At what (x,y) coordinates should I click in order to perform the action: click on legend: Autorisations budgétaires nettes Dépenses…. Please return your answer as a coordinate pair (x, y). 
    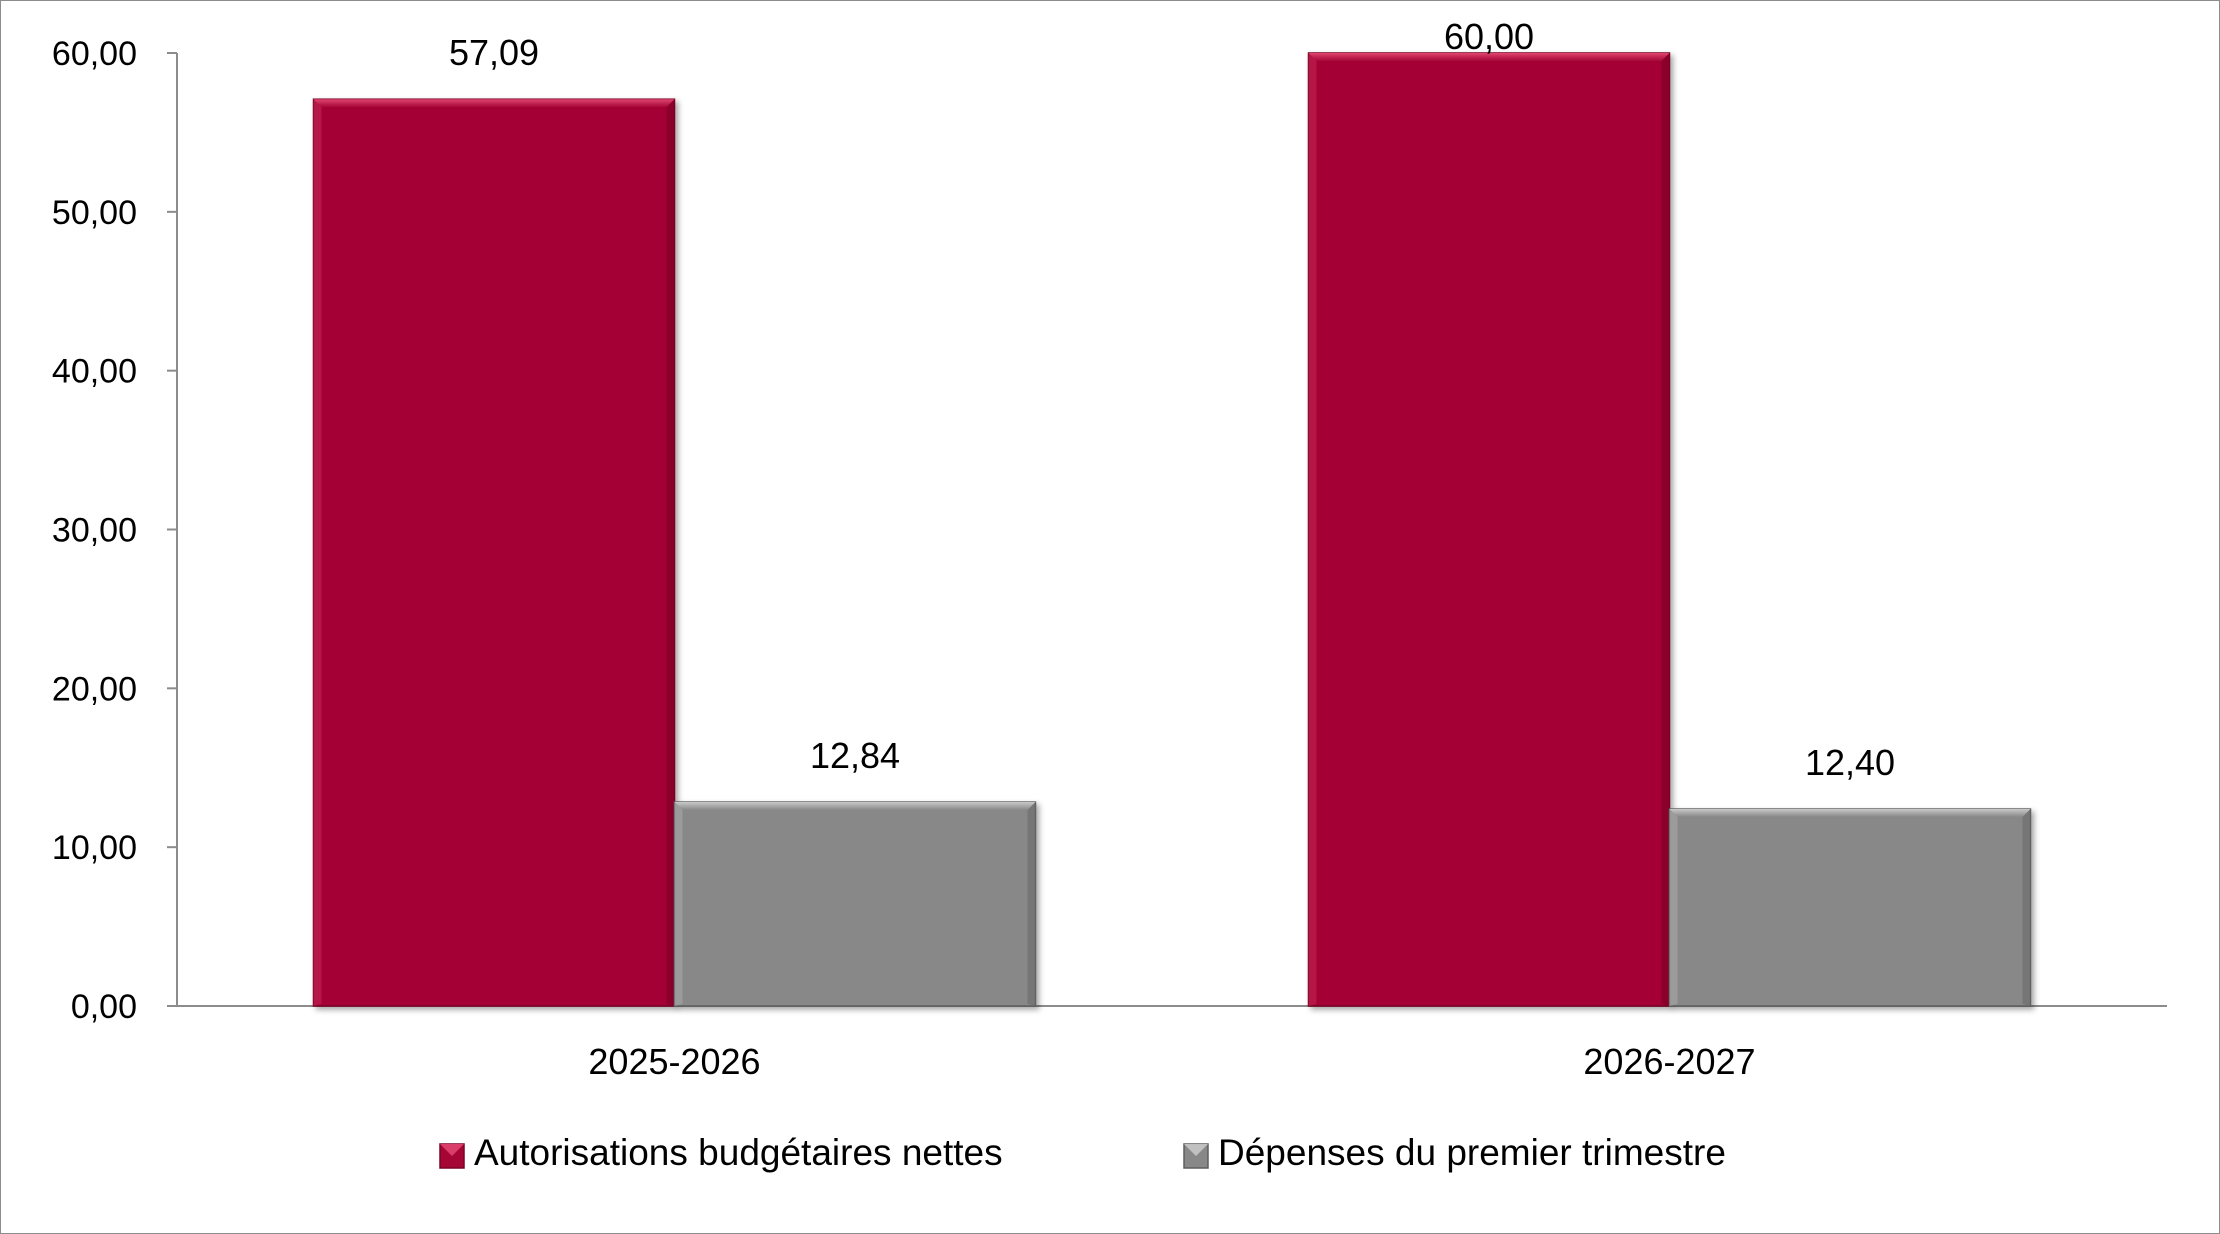
    Looking at the image, I should click on (1082, 1152).